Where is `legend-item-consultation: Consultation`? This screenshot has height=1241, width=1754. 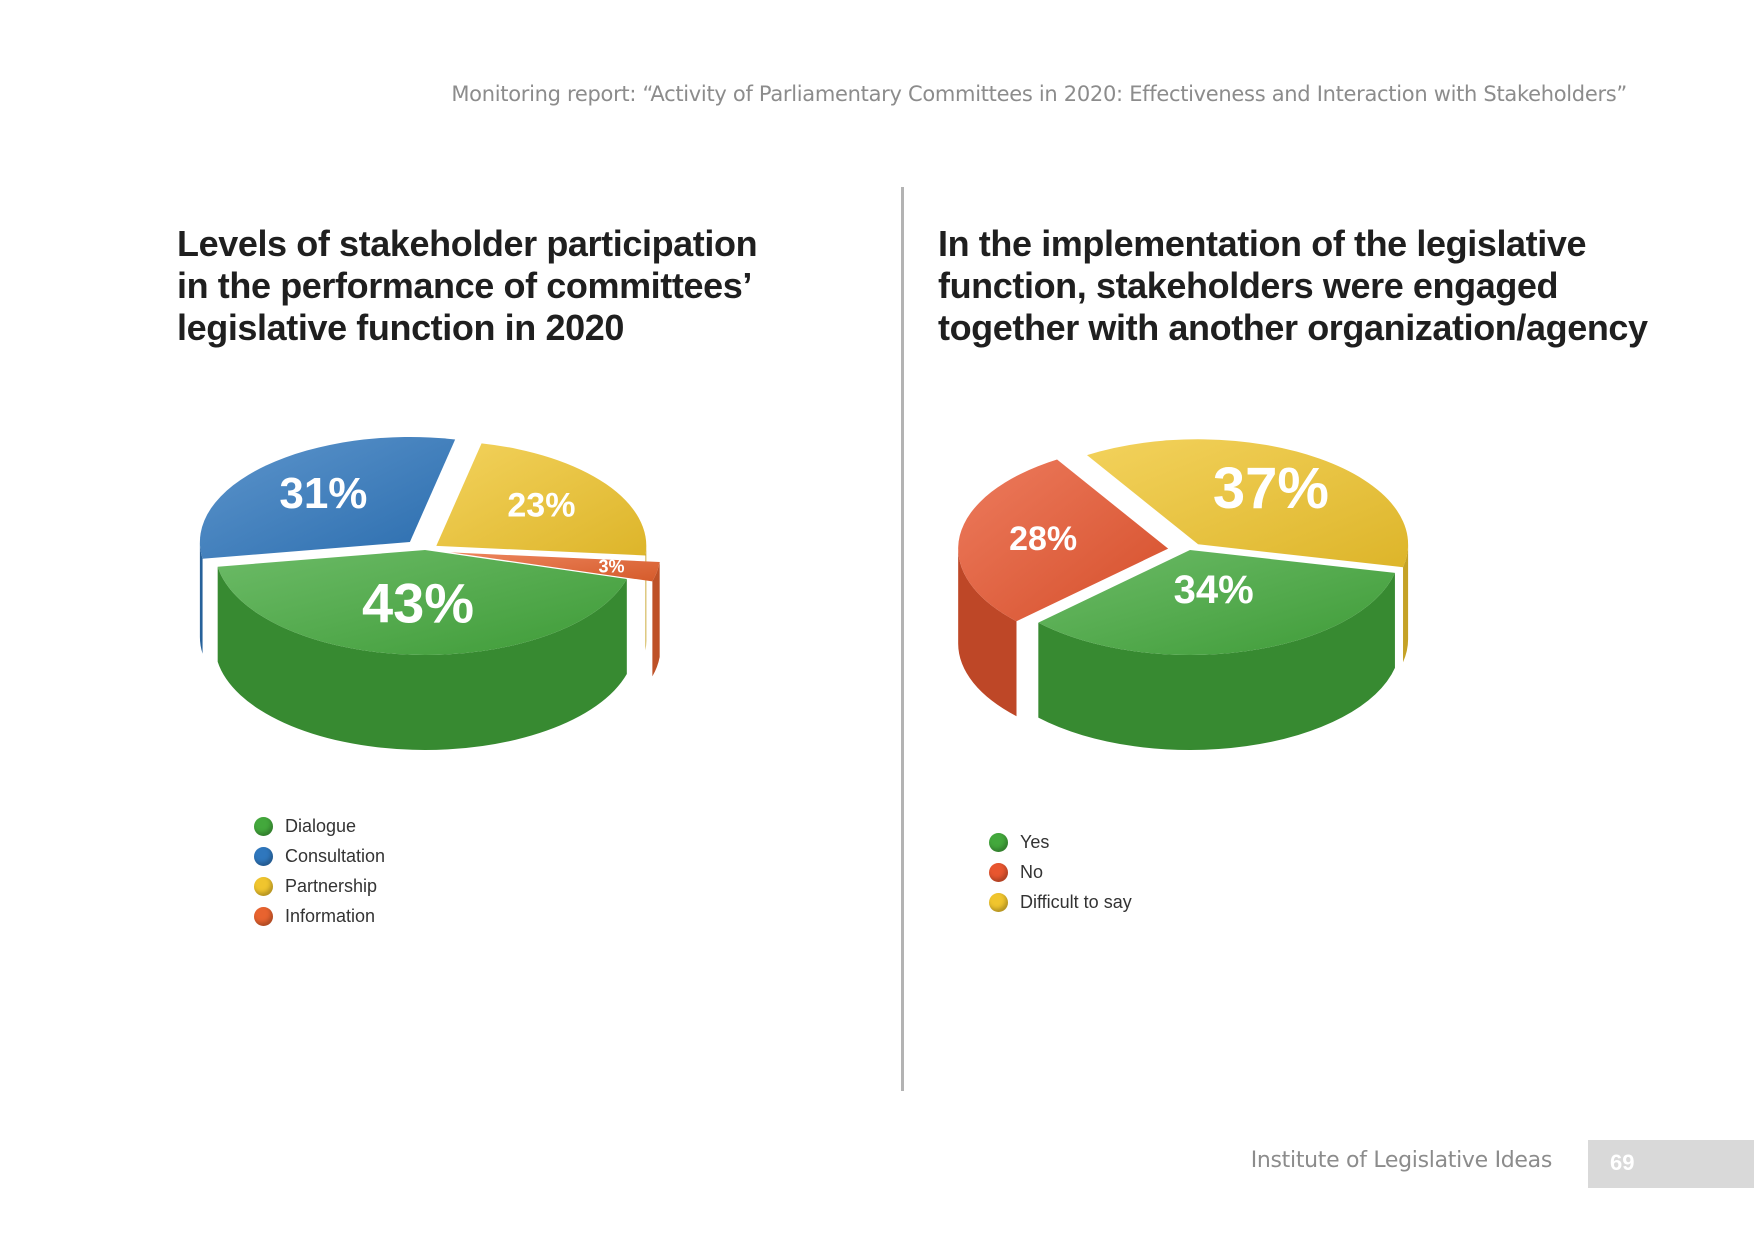
legend-item-consultation: Consultation is located at coordinates (319, 856).